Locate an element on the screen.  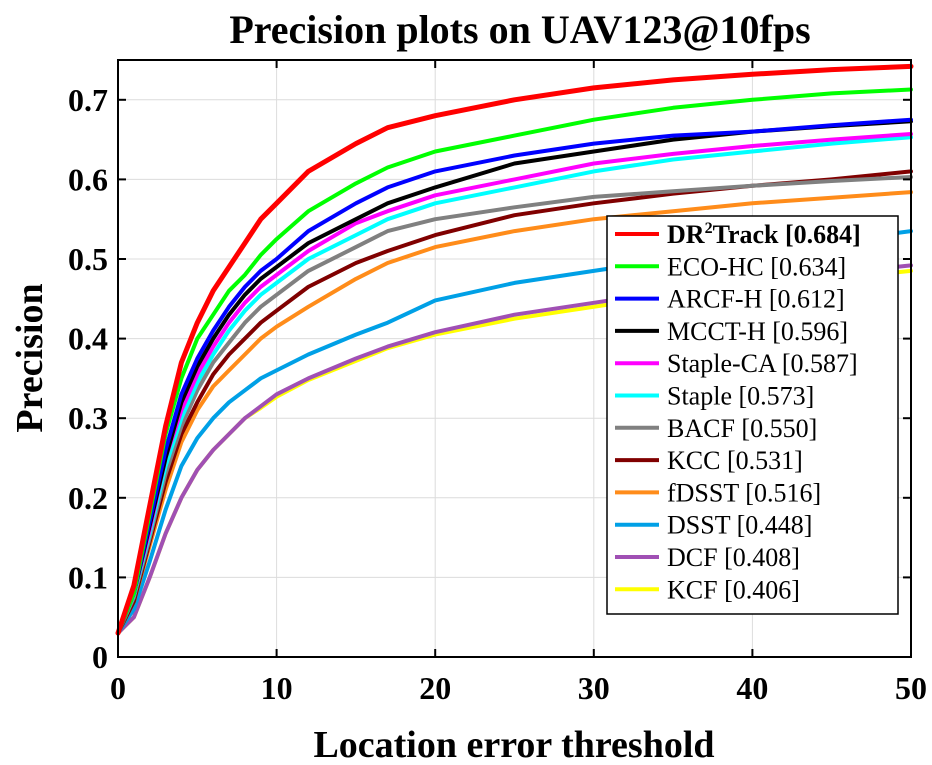
legend-entry-label: fDSST [0.516] is located at coordinates (744, 492).